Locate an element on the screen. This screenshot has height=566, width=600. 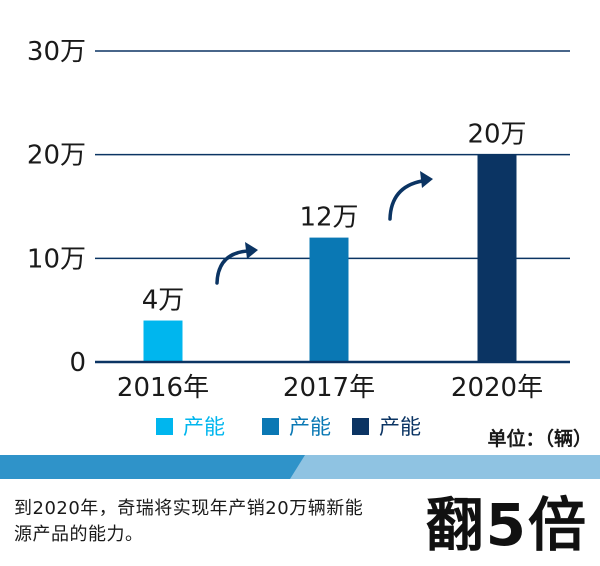
footer-caption: 到2020年，奇瑞将实现年产销20万辆新能源产品的能力。 is located at coordinates (189, 521).